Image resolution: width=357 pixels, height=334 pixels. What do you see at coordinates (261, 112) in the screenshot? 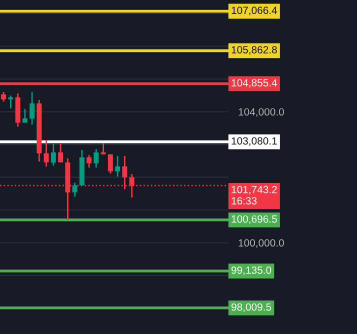
I see `y-tick-label: 104,000.0` at bounding box center [261, 112].